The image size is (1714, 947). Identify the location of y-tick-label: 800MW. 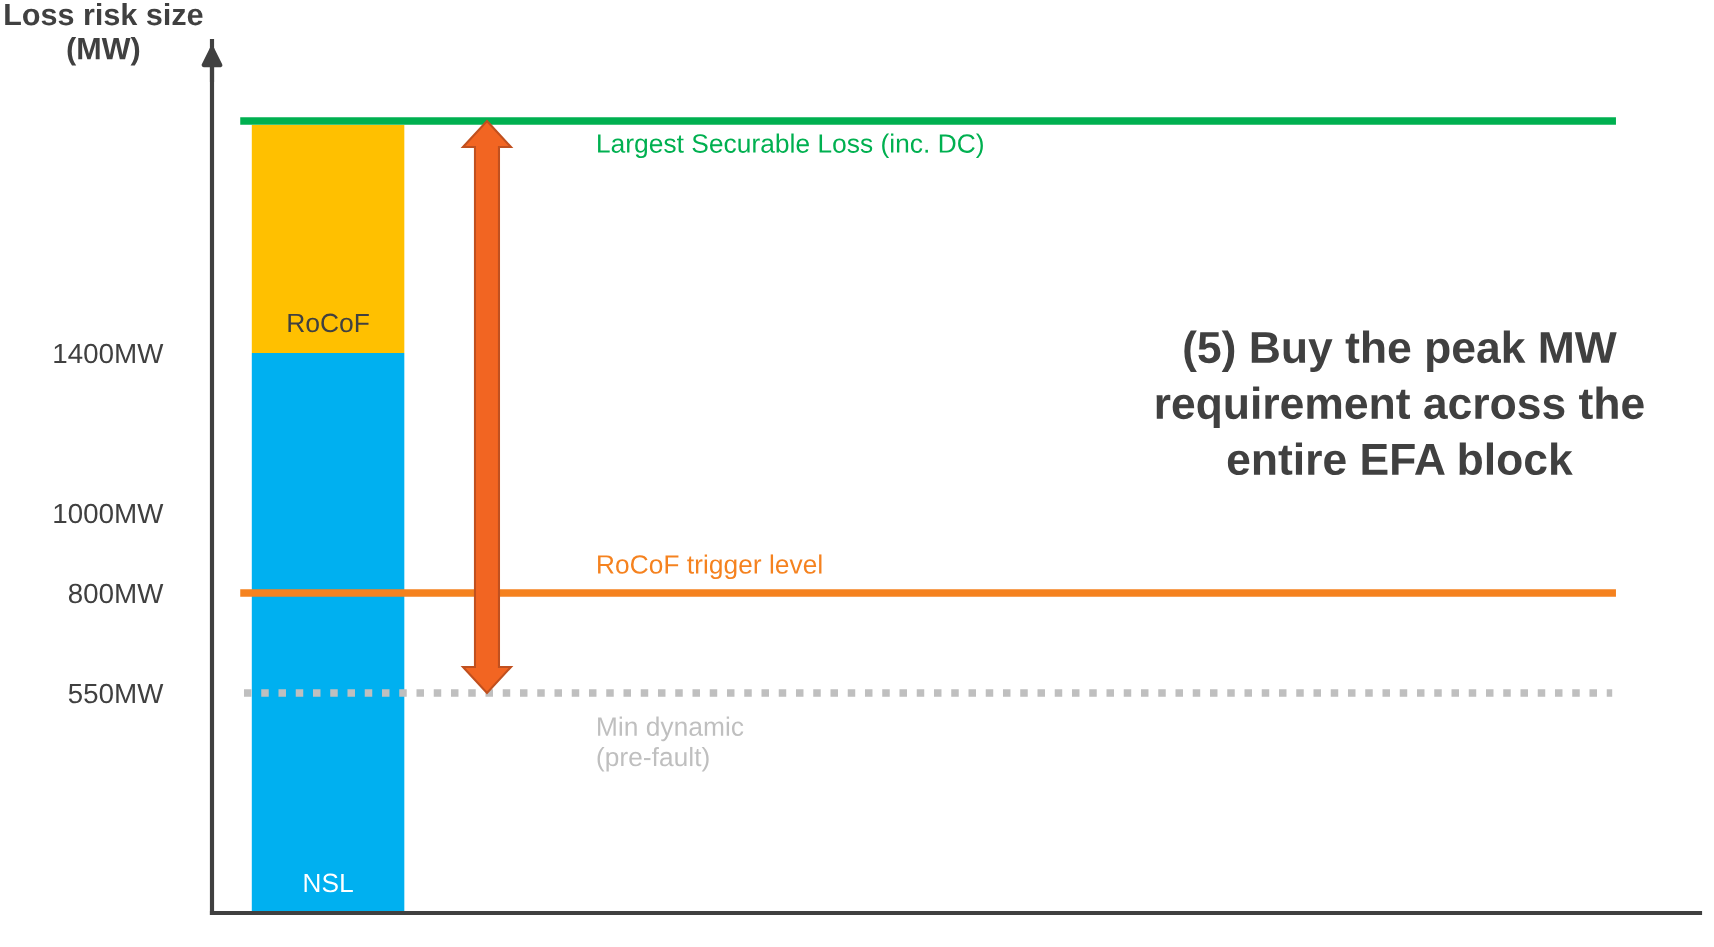
(116, 593).